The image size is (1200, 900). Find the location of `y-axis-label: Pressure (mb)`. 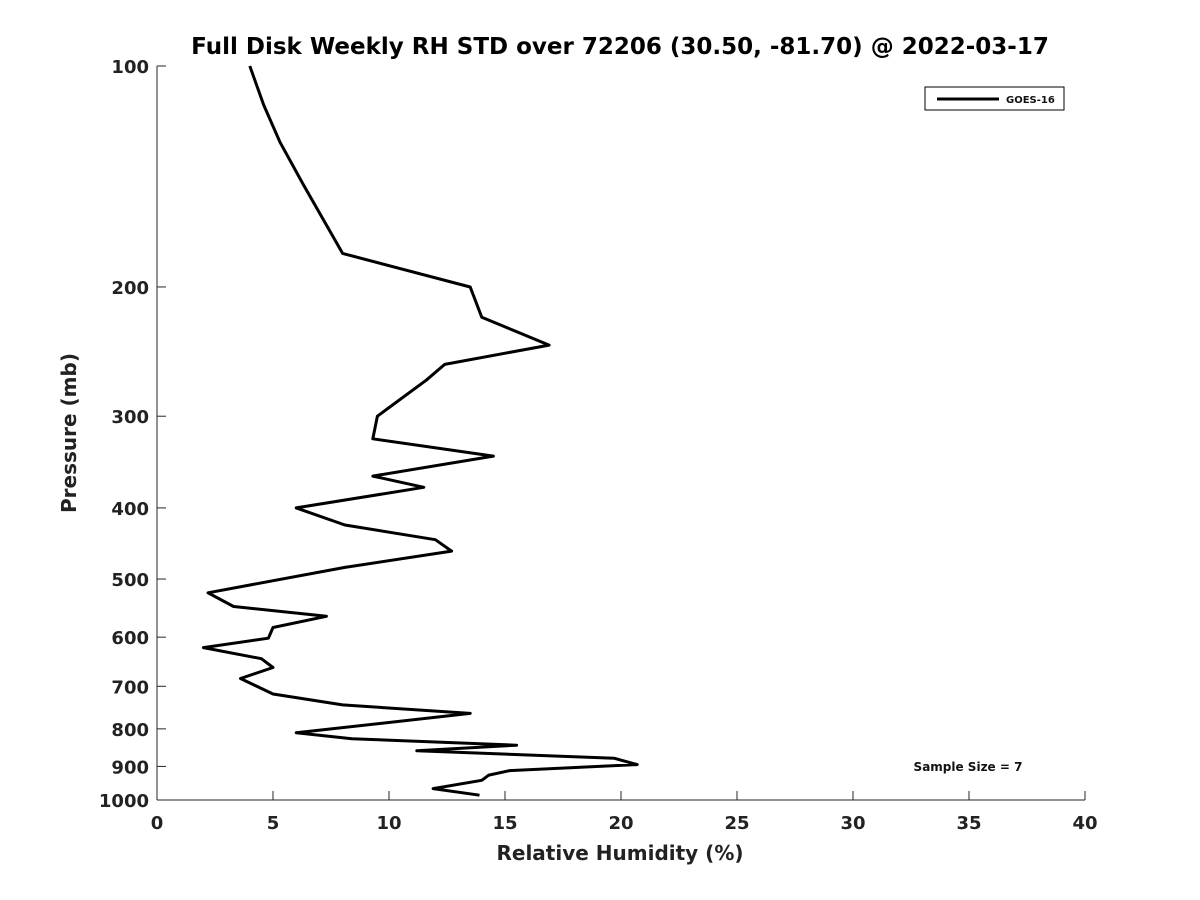

y-axis-label: Pressure (mb) is located at coordinates (69, 433).